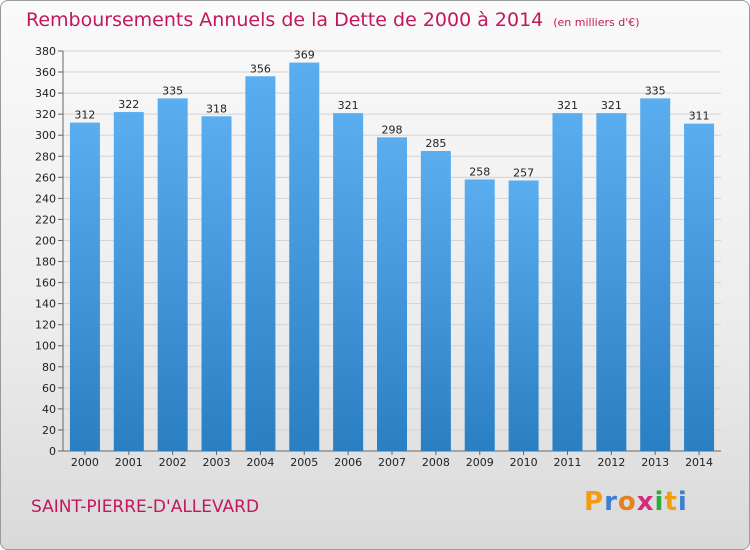  Describe the element at coordinates (45, 219) in the screenshot. I see `y-tick-label: 220` at that location.